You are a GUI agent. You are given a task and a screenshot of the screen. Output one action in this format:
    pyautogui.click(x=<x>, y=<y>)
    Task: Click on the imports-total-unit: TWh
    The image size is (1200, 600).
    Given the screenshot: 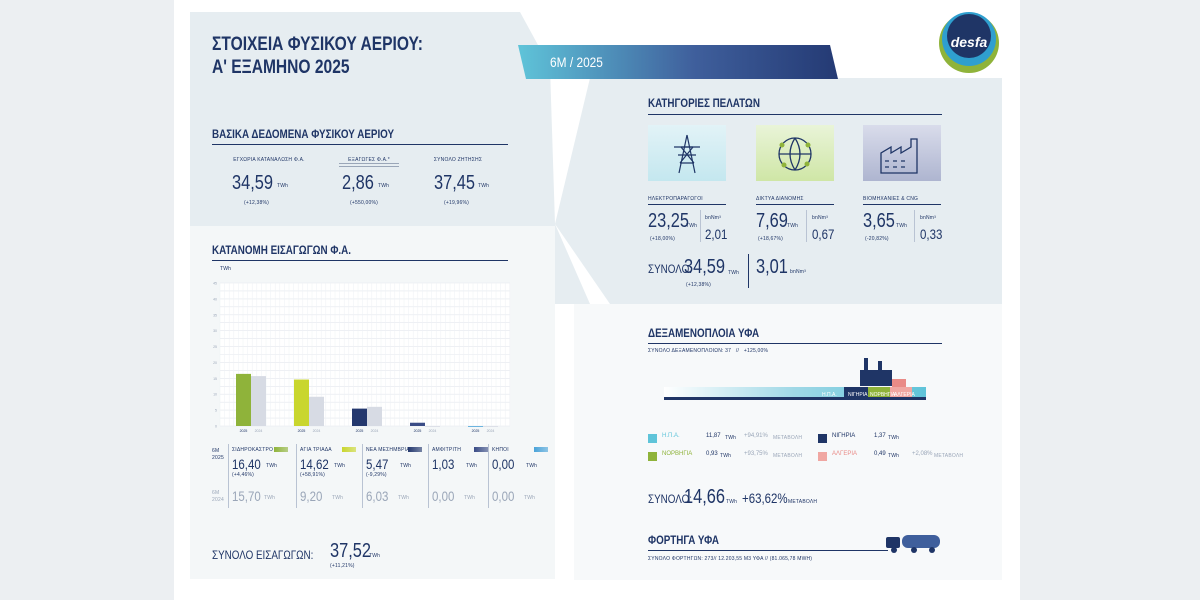 What is the action you would take?
    pyautogui.click(x=375, y=556)
    